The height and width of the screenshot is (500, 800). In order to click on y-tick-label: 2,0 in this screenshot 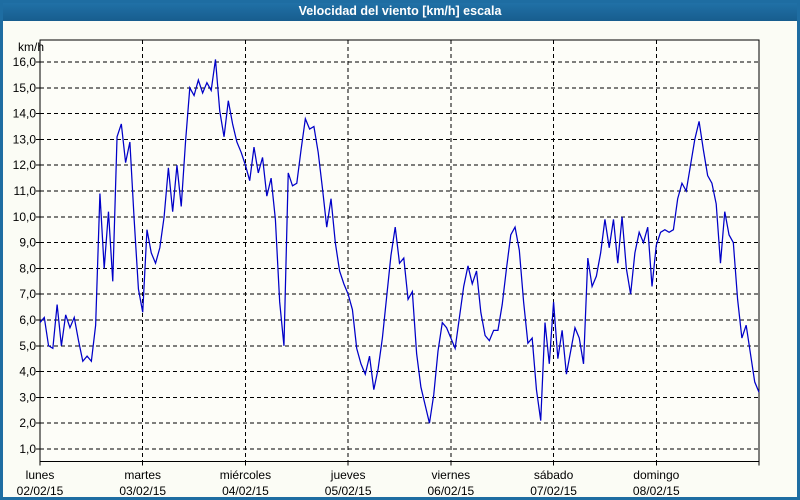, I will do `click(27, 423)`.